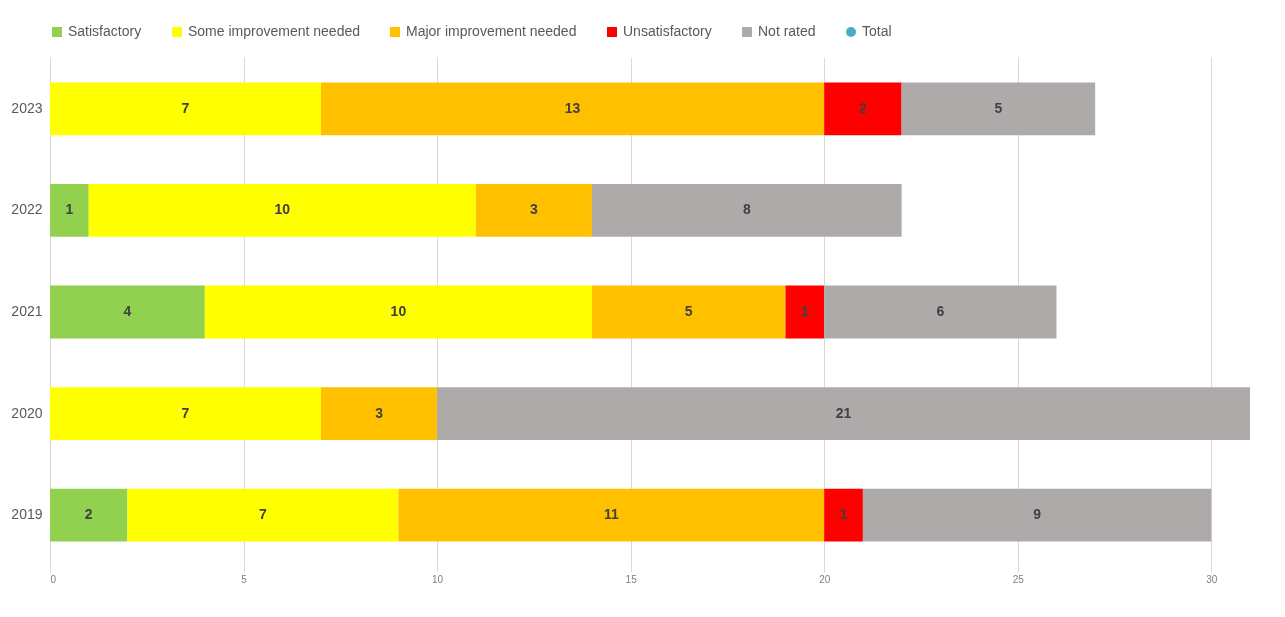 This screenshot has height=617, width=1285. I want to click on x-tick-label: 15, so click(631, 579).